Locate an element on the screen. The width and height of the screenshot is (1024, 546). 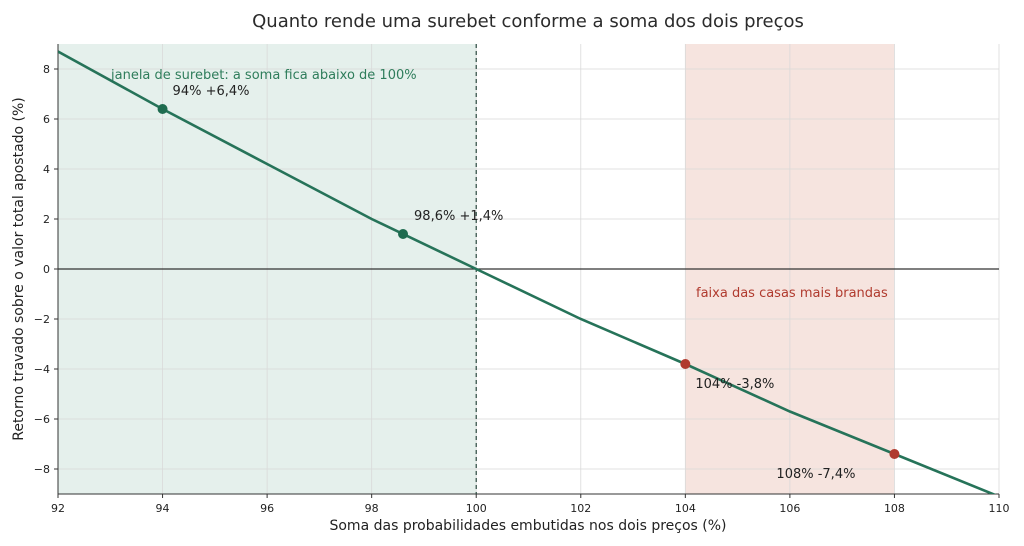
y-tick-label-3: −2 is located at coordinates (42, 319).